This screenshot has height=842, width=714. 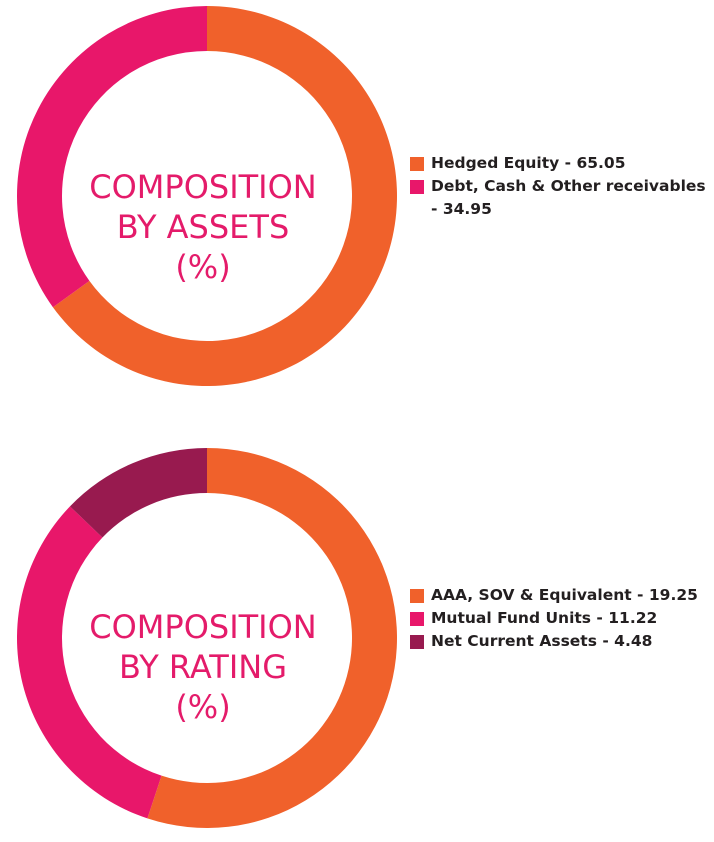 What do you see at coordinates (528, 163) in the screenshot?
I see `legend-label: Hedged Equity - 65.05` at bounding box center [528, 163].